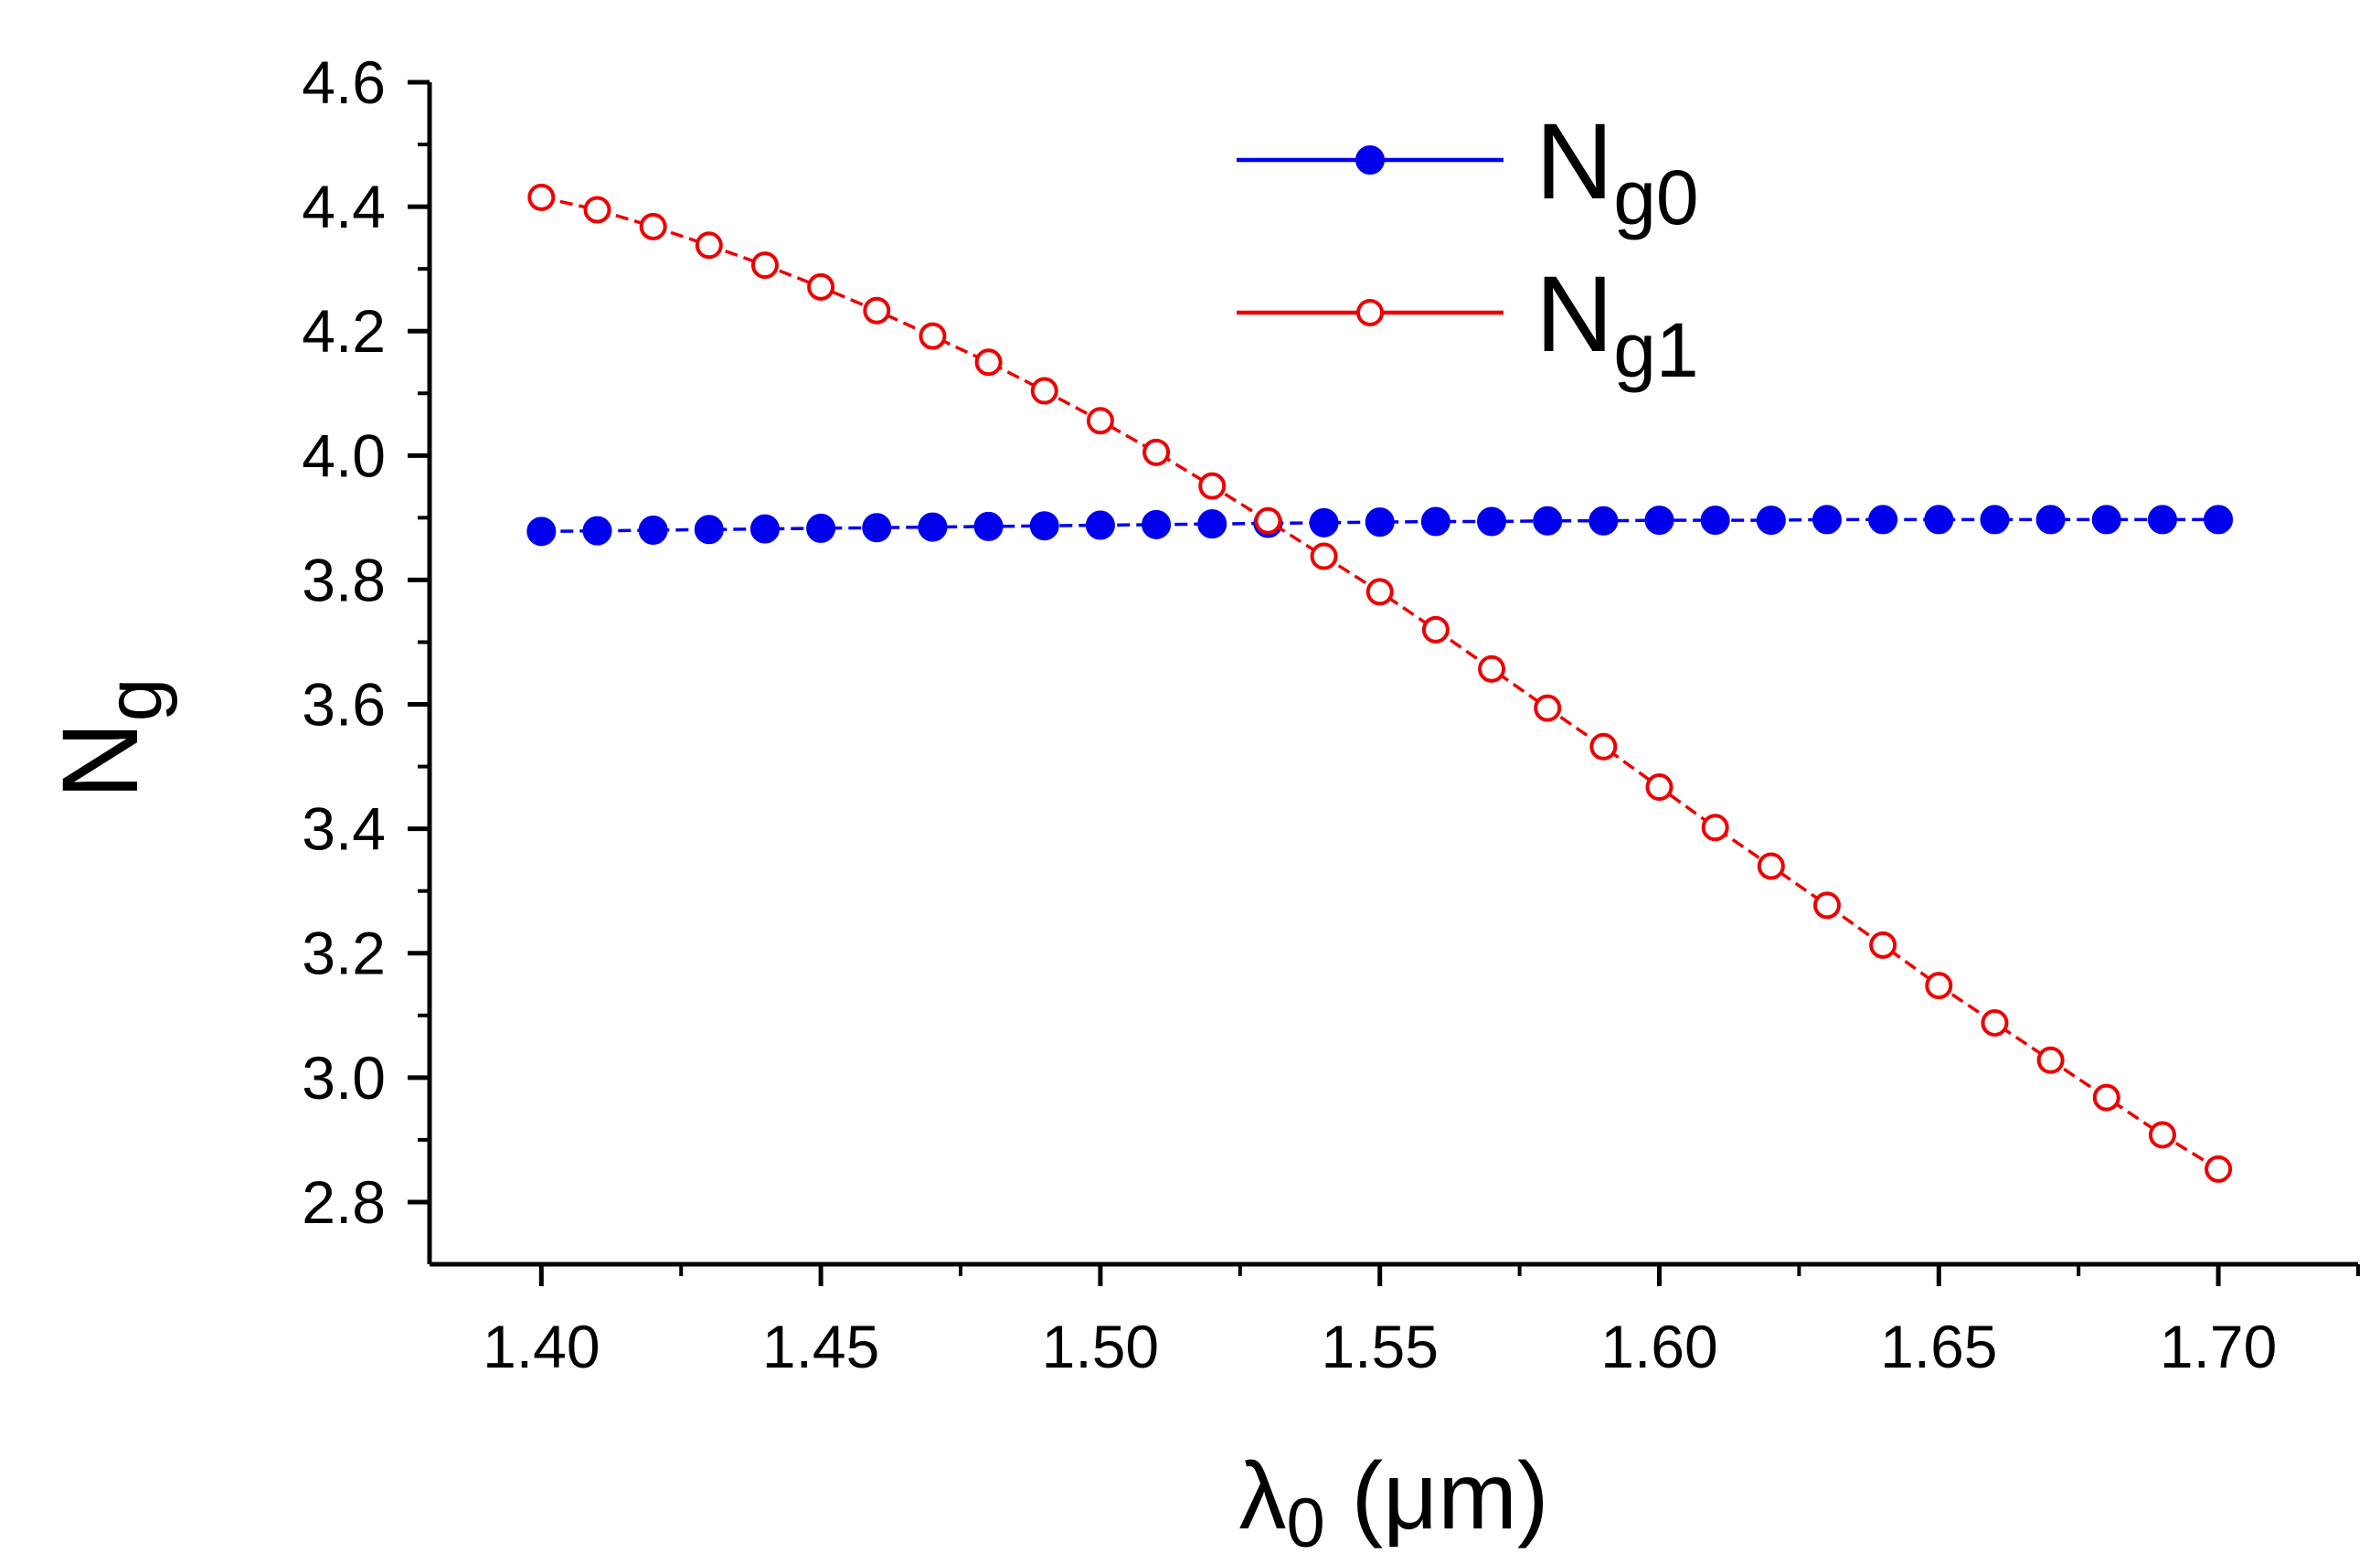 Image resolution: width=2380 pixels, height=1565 pixels. I want to click on y-tick-label: 3.4, so click(344, 829).